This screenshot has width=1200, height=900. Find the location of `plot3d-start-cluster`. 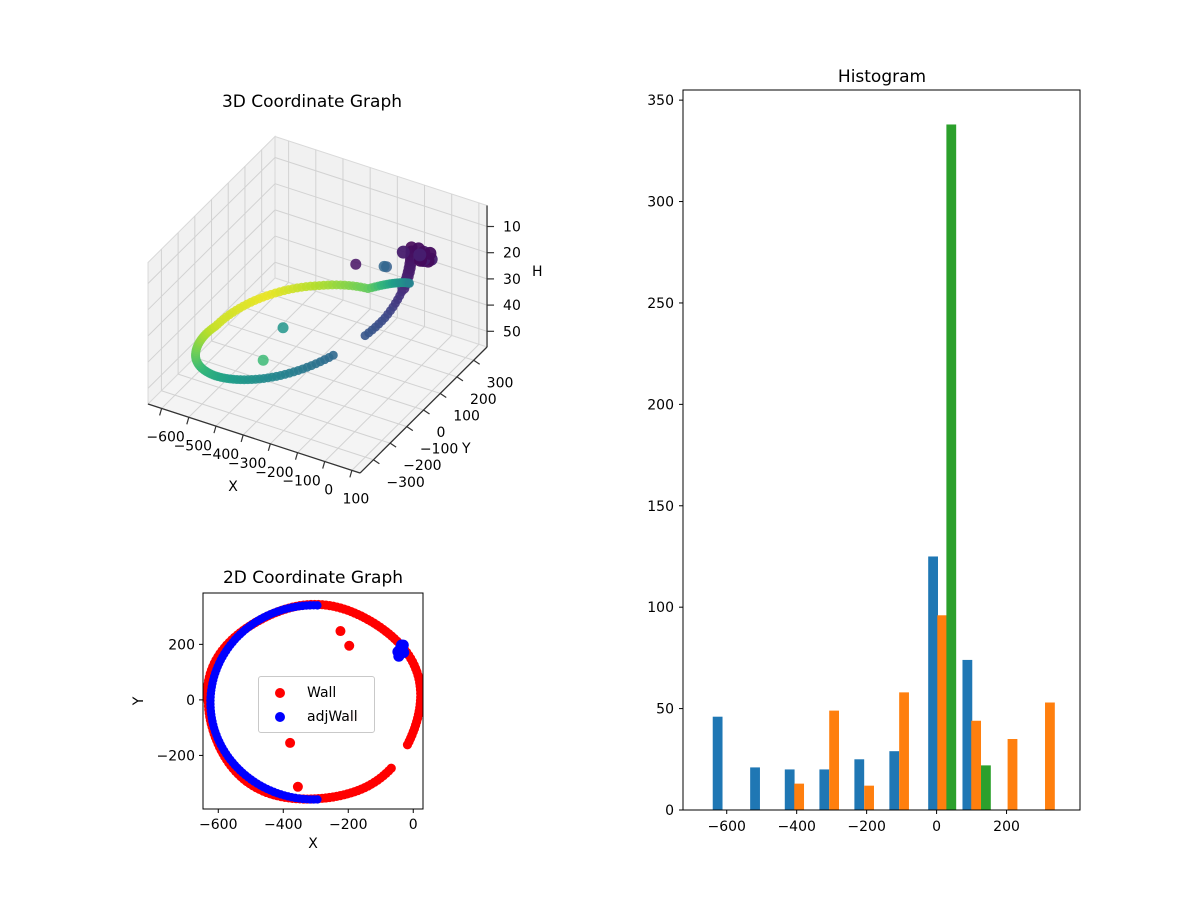

plot3d-start-cluster is located at coordinates (417, 255).